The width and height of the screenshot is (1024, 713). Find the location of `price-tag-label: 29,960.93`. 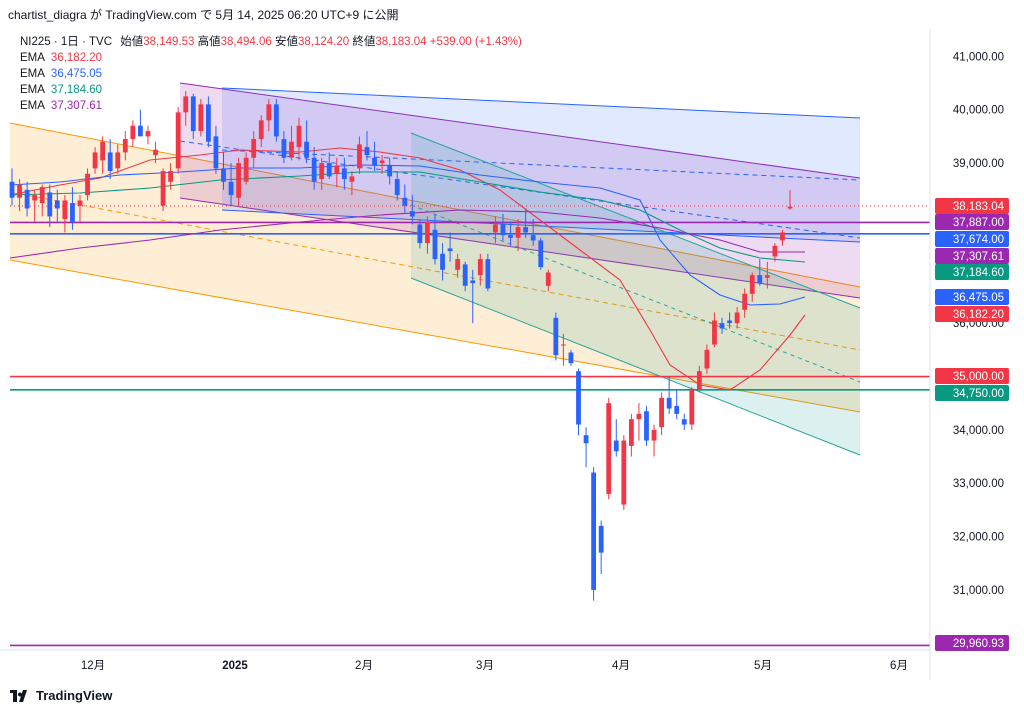

price-tag-label: 29,960.93 is located at coordinates (978, 644).